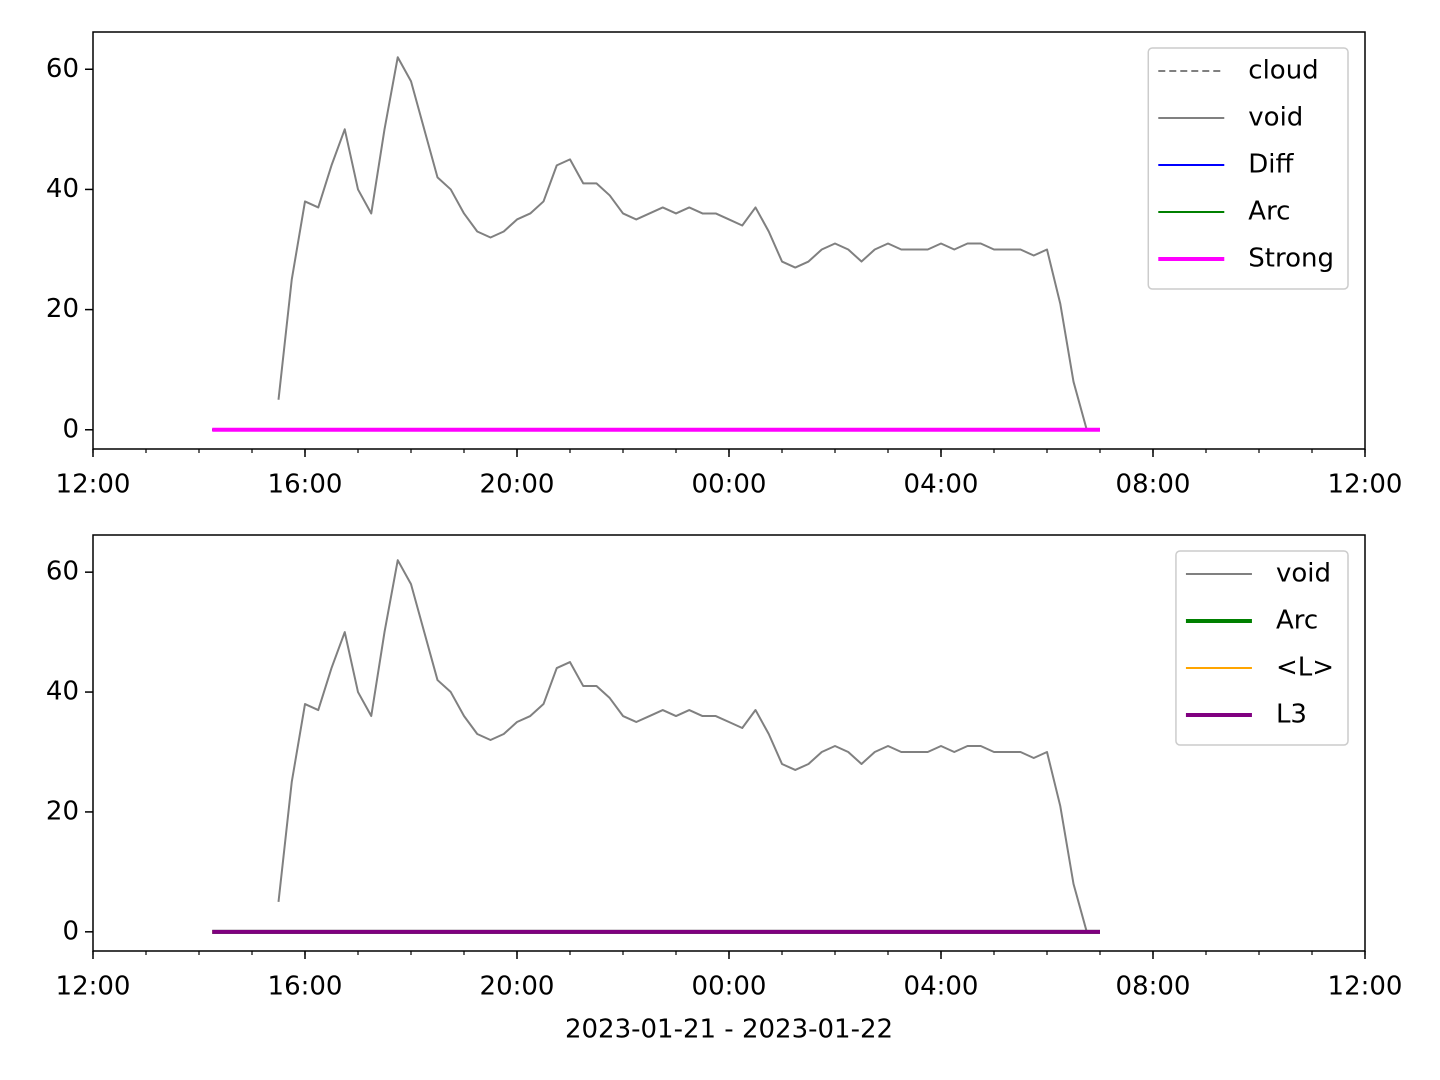 This screenshot has height=1080, width=1440. Describe the element at coordinates (1291, 715) in the screenshot. I see `legend-label: L3` at that location.